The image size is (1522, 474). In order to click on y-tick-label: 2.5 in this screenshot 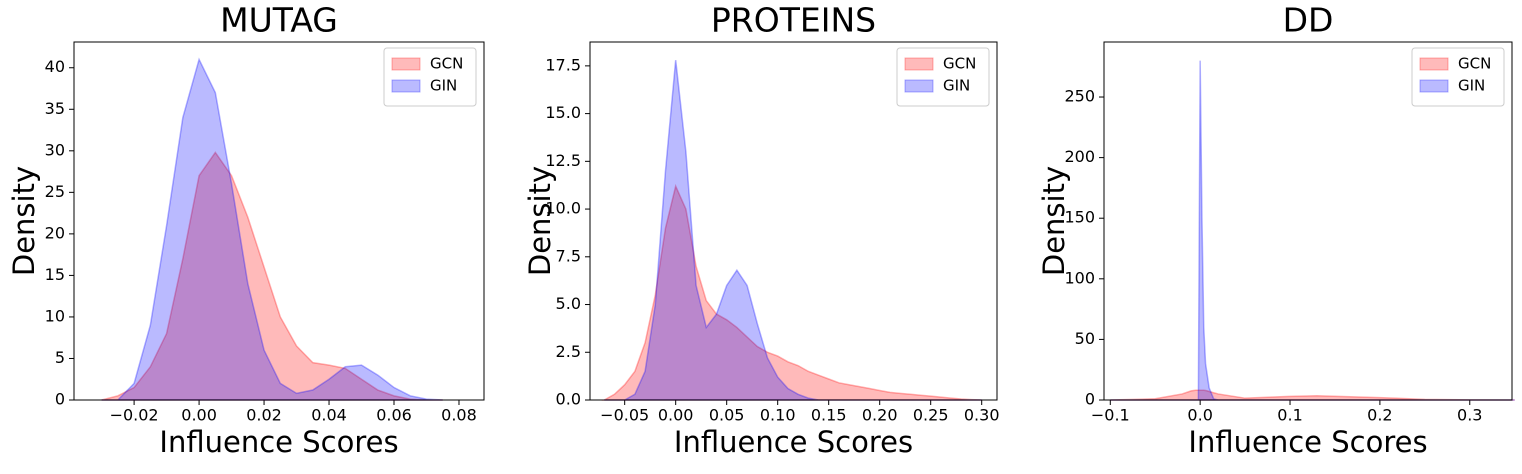, I will do `click(568, 351)`.